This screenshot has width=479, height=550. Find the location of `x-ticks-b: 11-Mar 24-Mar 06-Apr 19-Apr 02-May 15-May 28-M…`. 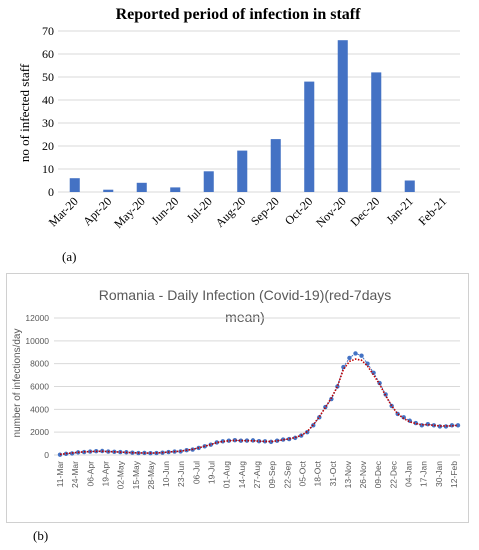

x-ticks-b: 11-Mar 24-Mar 06-Apr 19-Apr 02-May 15-May 28-M… is located at coordinates (257, 474).